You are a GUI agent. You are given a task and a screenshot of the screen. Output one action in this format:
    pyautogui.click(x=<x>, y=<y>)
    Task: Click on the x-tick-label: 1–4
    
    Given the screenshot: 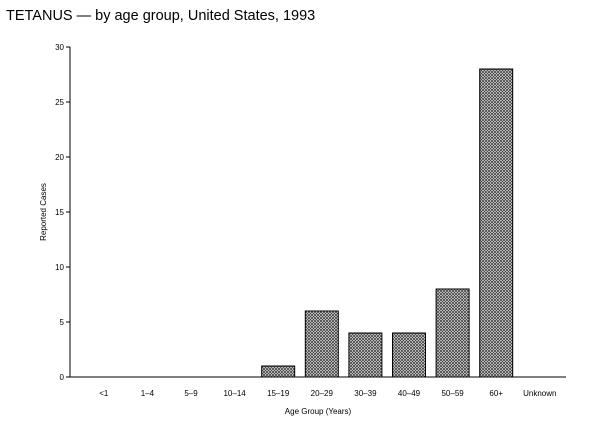 What is the action you would take?
    pyautogui.click(x=148, y=393)
    